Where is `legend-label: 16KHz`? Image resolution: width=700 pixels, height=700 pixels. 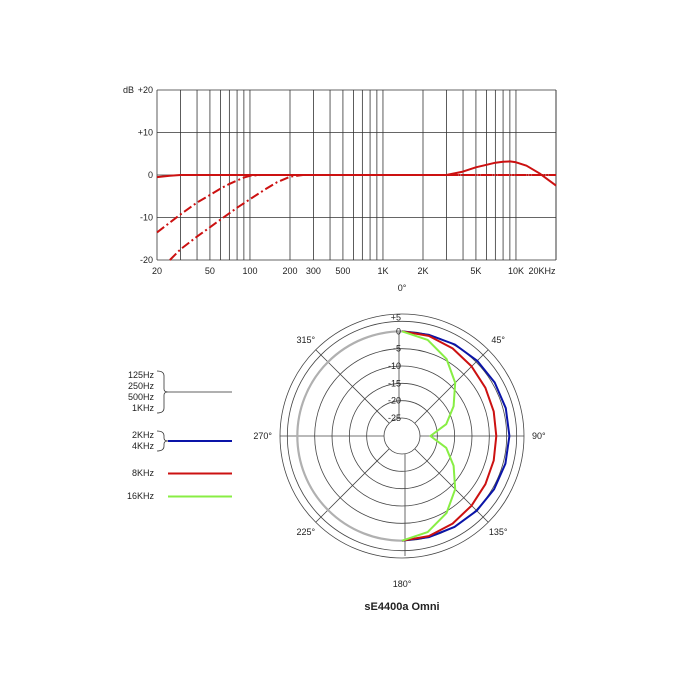 legend-label: 16KHz is located at coordinates (141, 496).